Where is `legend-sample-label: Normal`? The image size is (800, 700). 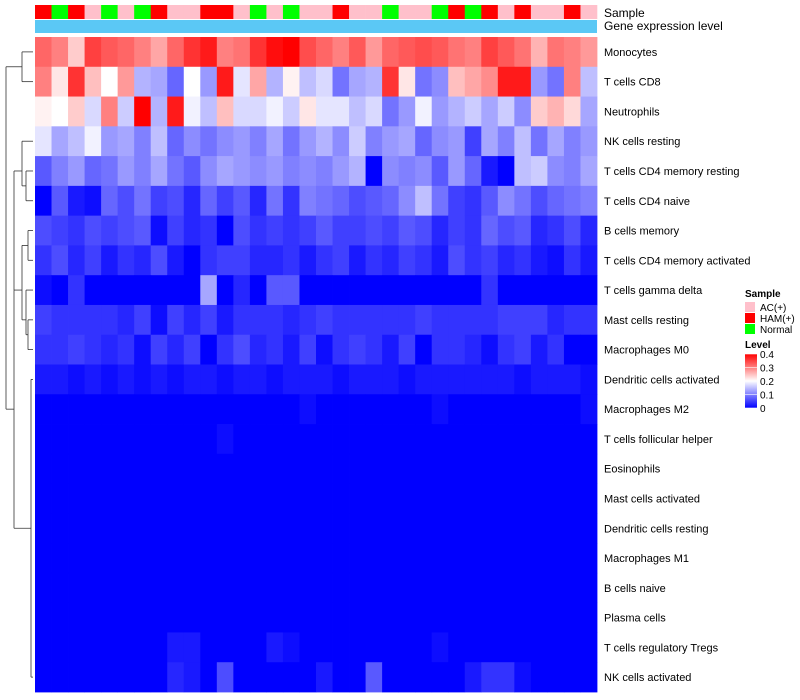
legend-sample-label: Normal is located at coordinates (776, 330).